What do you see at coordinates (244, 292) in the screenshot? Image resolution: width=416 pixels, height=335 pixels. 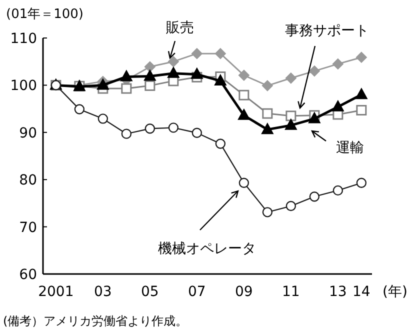 I see `x-tick-label: 09` at bounding box center [244, 292].